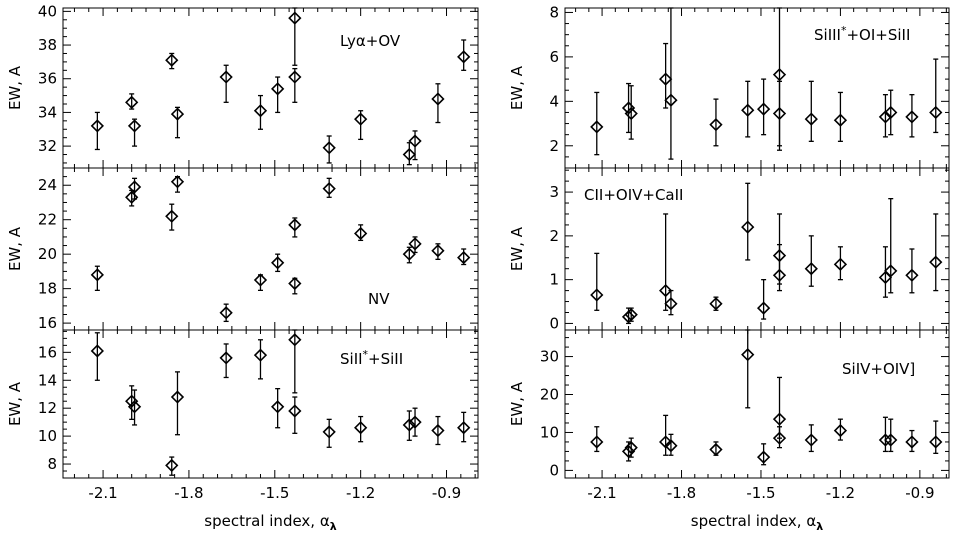 This screenshot has width=959, height=537. What do you see at coordinates (47, 220) in the screenshot?
I see `y-tick-label: 22` at bounding box center [47, 220].